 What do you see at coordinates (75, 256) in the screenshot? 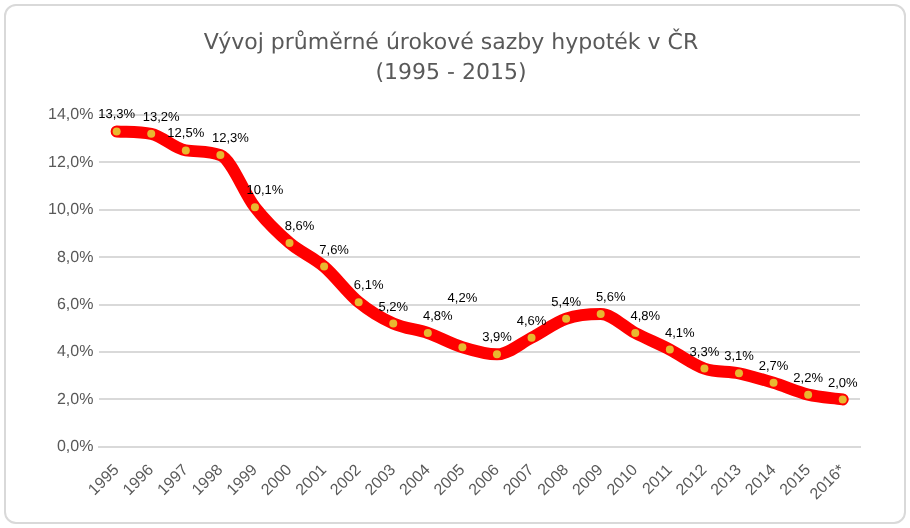
I see `y-tick-label: 8,0%` at bounding box center [75, 256].